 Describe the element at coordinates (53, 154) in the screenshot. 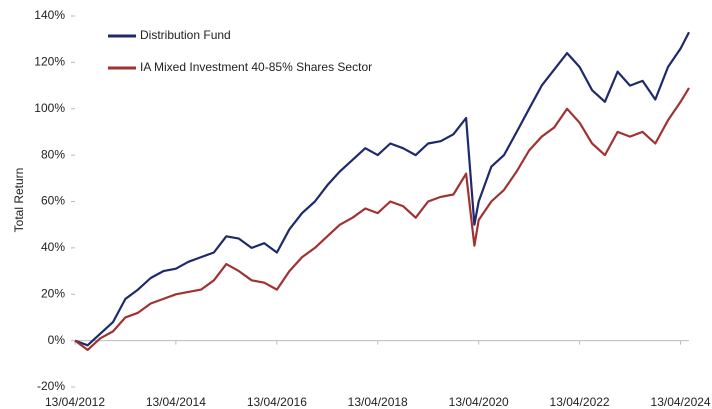

I see `y-tick-label: 80%` at that location.